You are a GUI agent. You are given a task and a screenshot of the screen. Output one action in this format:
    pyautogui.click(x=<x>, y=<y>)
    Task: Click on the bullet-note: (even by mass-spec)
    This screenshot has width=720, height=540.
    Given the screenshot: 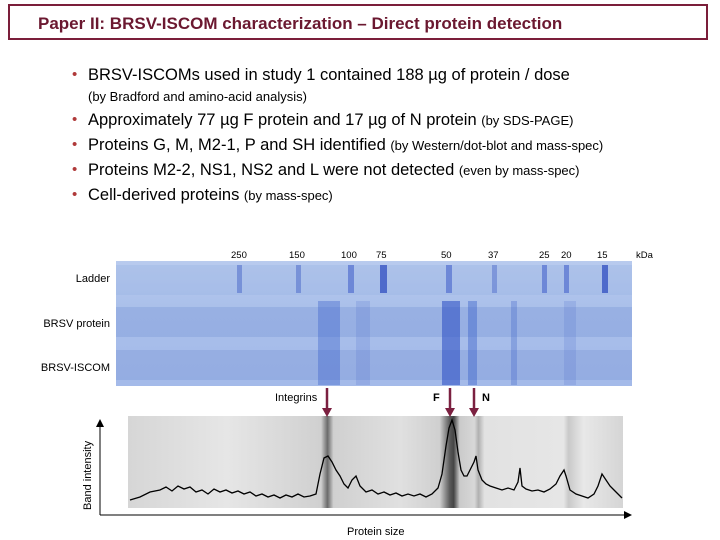 What is the action you would take?
    pyautogui.click(x=519, y=170)
    